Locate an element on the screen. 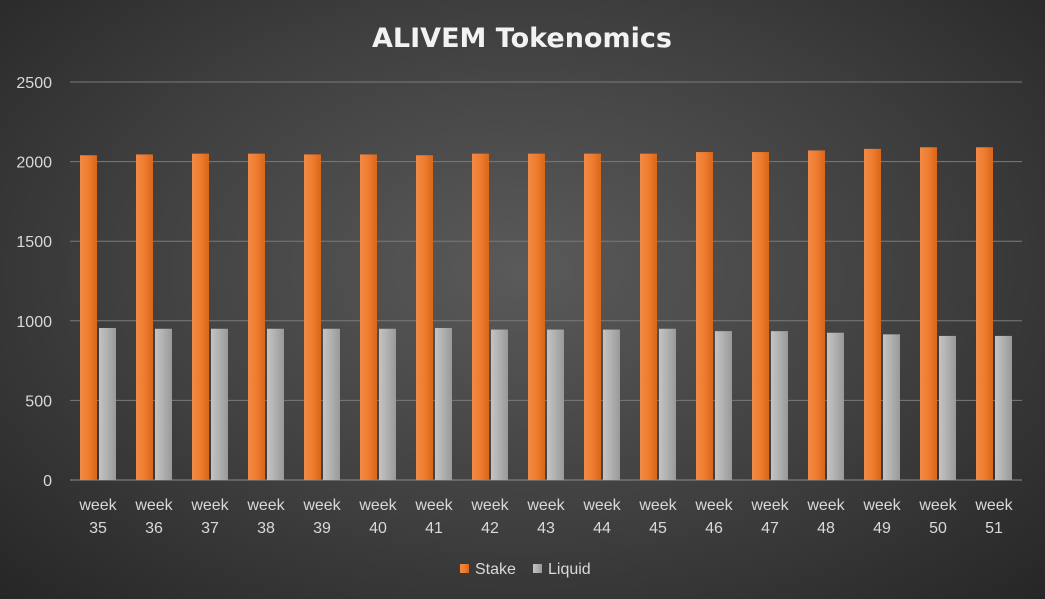 Image resolution: width=1045 pixels, height=599 pixels. x-tick-label-line2: 39 is located at coordinates (322, 528).